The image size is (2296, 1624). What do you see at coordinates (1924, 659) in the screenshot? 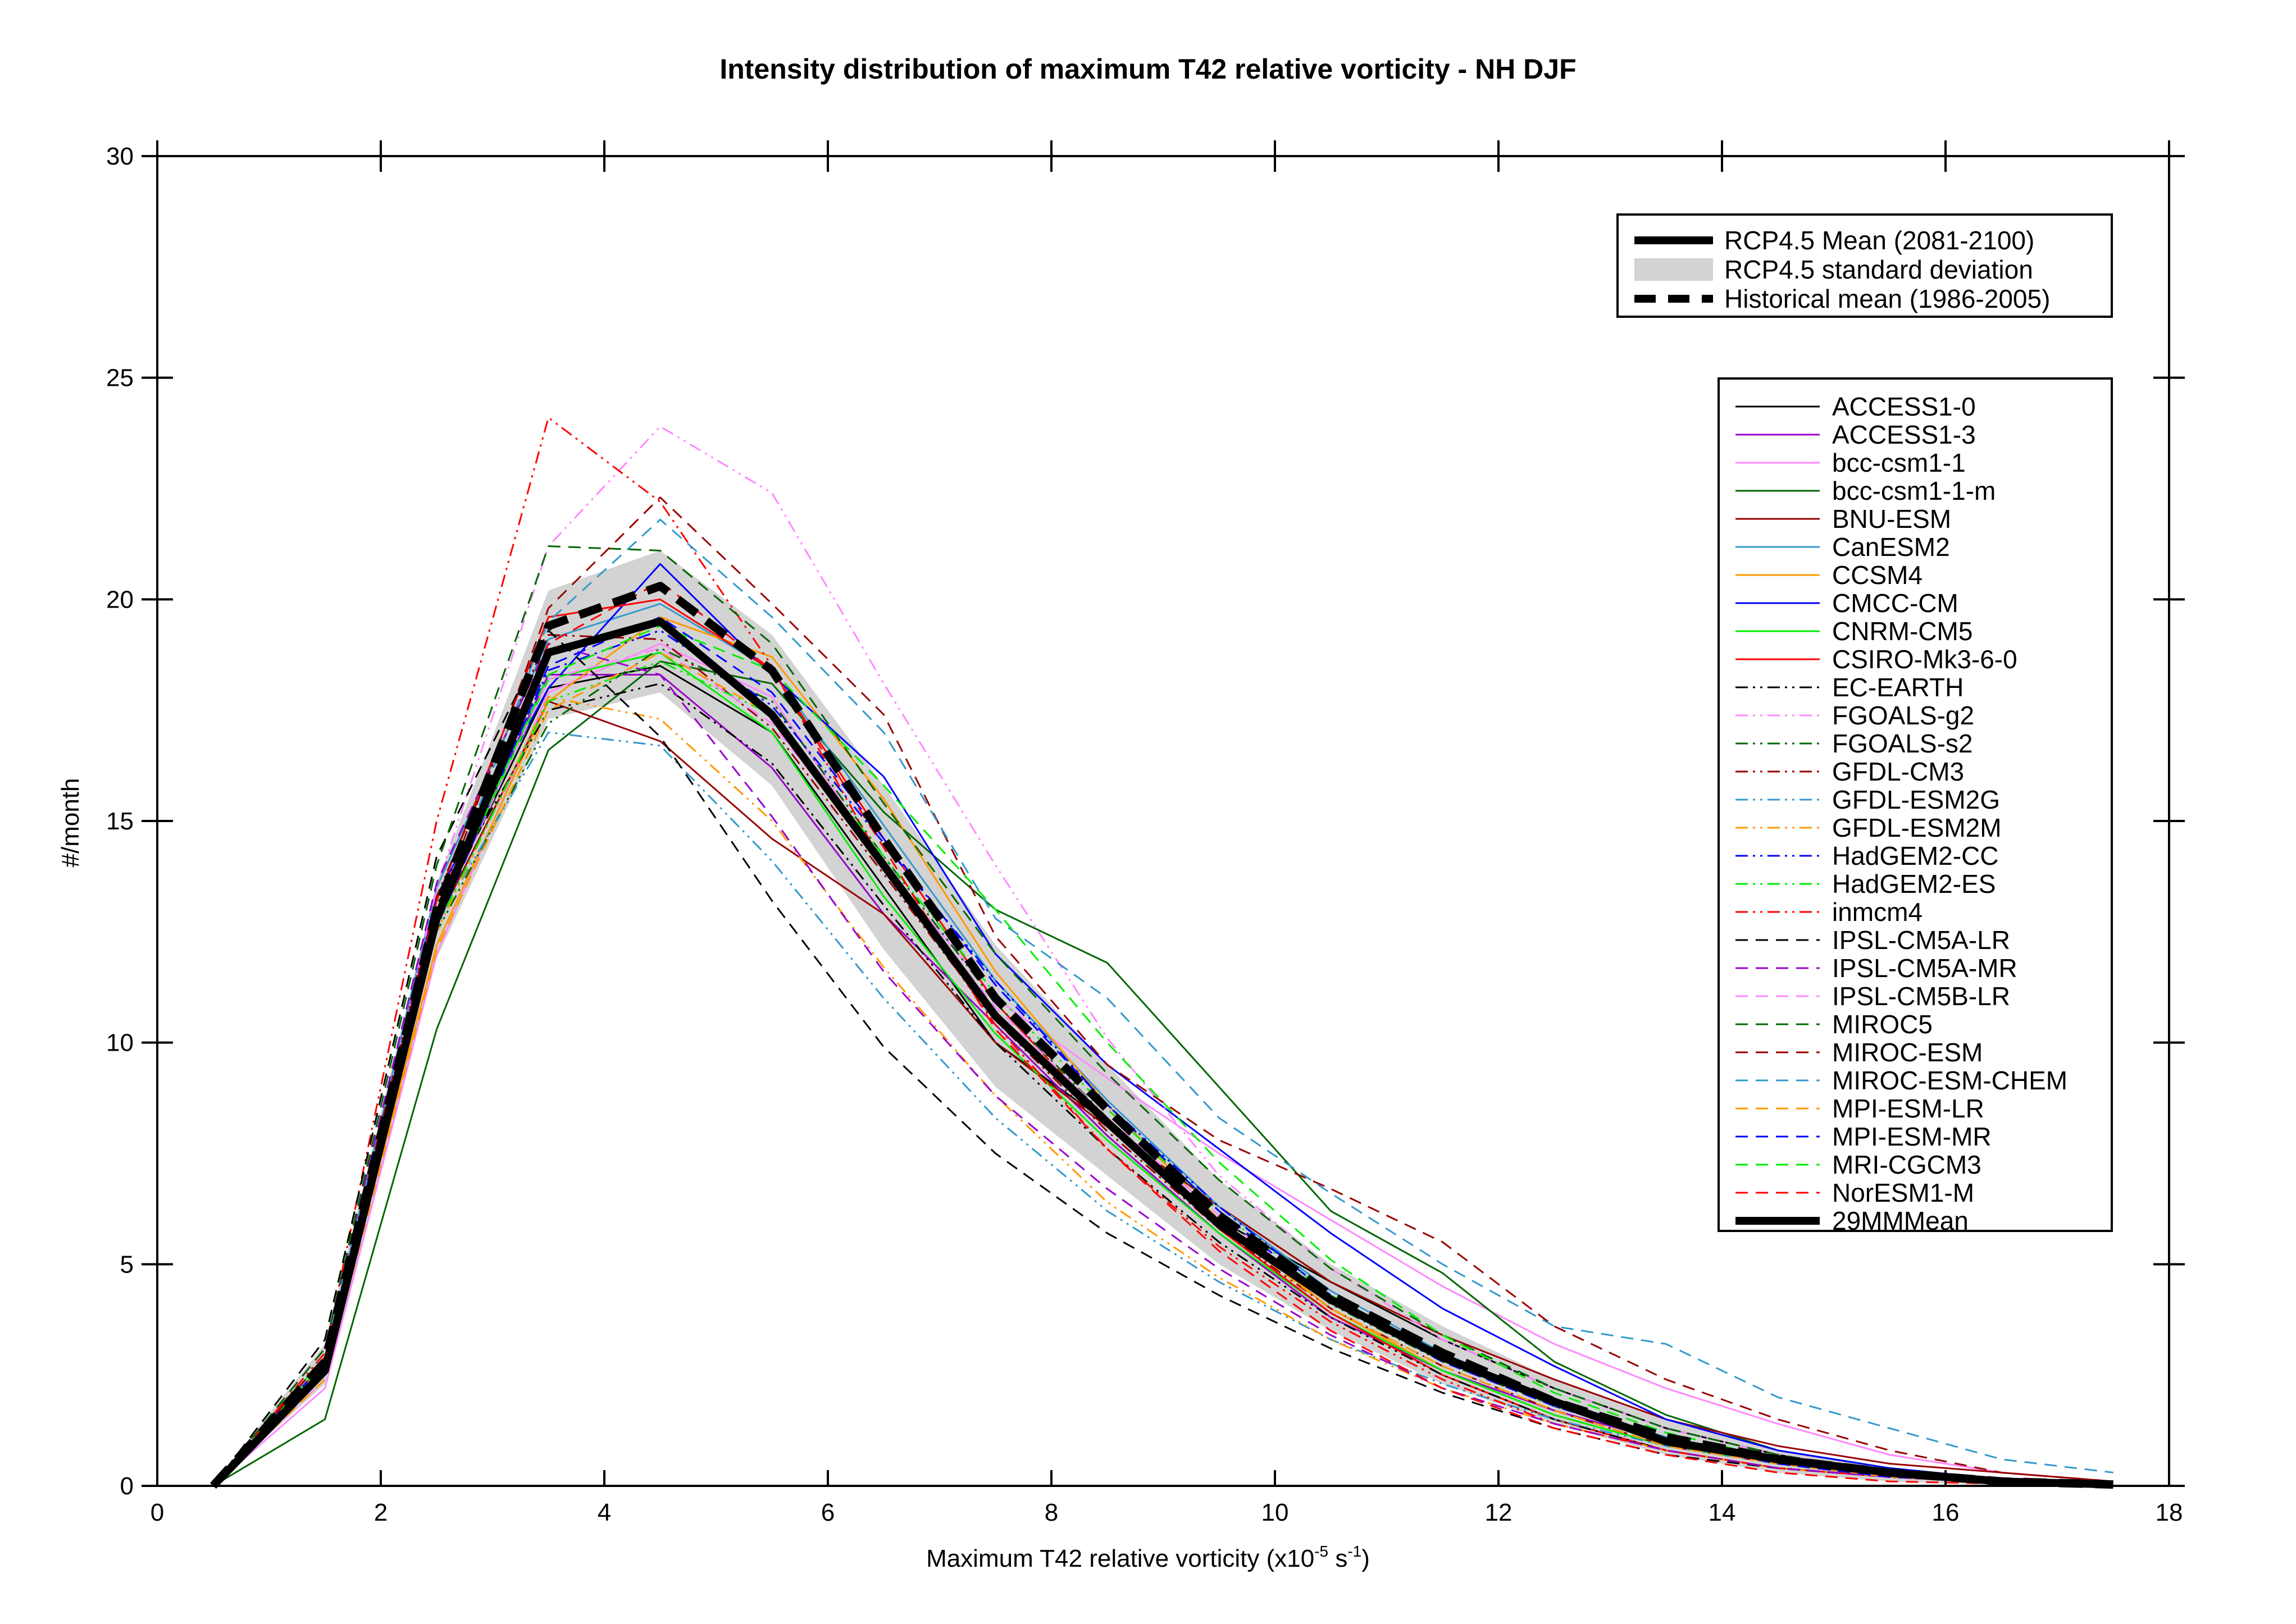
I see `legend-label-csiro-mk3-6-0: CSIRO-Mk3-6-0` at bounding box center [1924, 659].